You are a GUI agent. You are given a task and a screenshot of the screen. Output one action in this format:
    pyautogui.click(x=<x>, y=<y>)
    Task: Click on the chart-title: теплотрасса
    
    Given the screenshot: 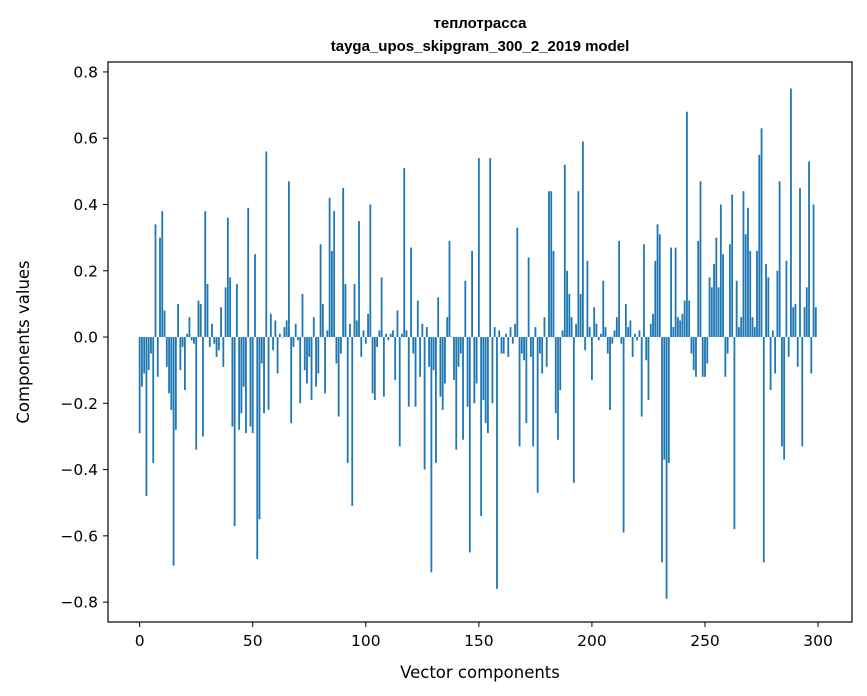 What is the action you would take?
    pyautogui.click(x=481, y=23)
    